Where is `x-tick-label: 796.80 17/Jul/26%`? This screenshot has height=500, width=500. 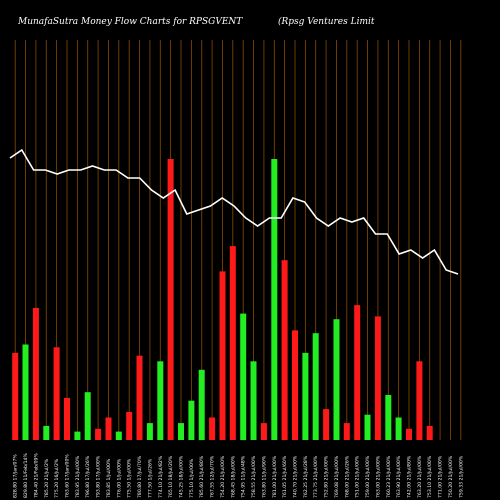 x-tick-label: 796.80 17/Jul/26% is located at coordinates (88, 476).